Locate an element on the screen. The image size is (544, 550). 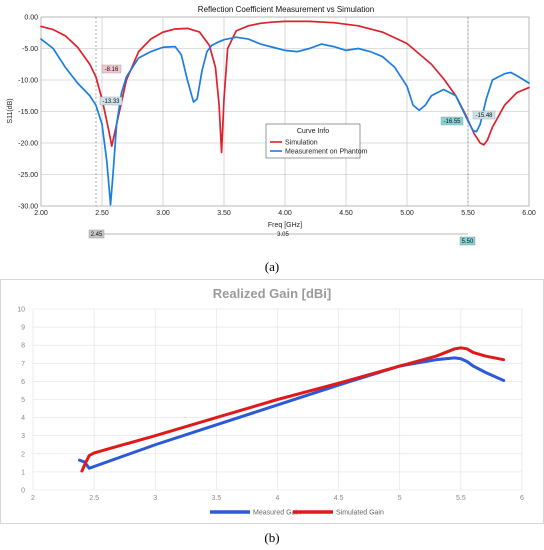
chart-a-cursor-label-start-text: 2.45 is located at coordinates (97, 235).